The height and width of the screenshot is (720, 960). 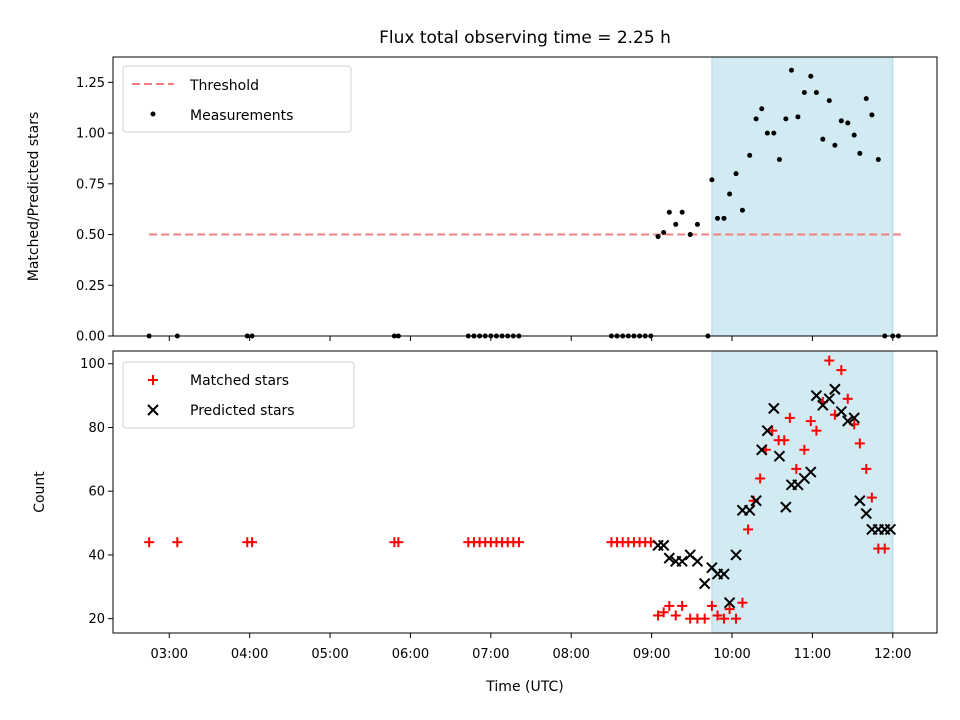 What do you see at coordinates (241, 116) in the screenshot?
I see `legend-measurements-label: Measurements` at bounding box center [241, 116].